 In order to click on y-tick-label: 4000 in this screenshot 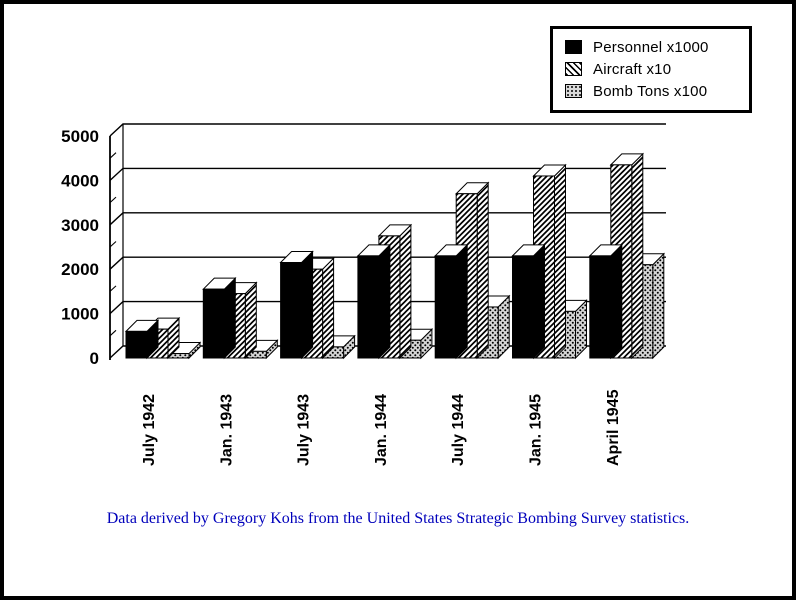, I will do `click(80, 180)`.